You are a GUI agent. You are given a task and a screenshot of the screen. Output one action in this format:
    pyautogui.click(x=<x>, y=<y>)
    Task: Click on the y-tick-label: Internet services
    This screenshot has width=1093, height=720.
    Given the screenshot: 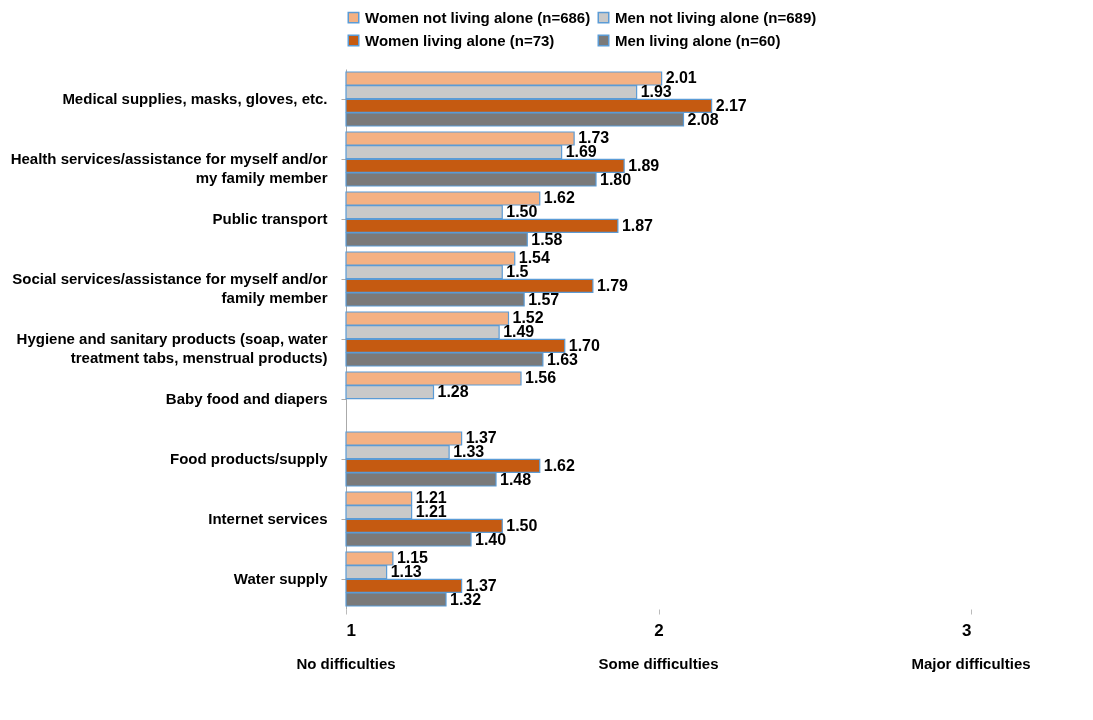 What is the action you would take?
    pyautogui.click(x=268, y=518)
    